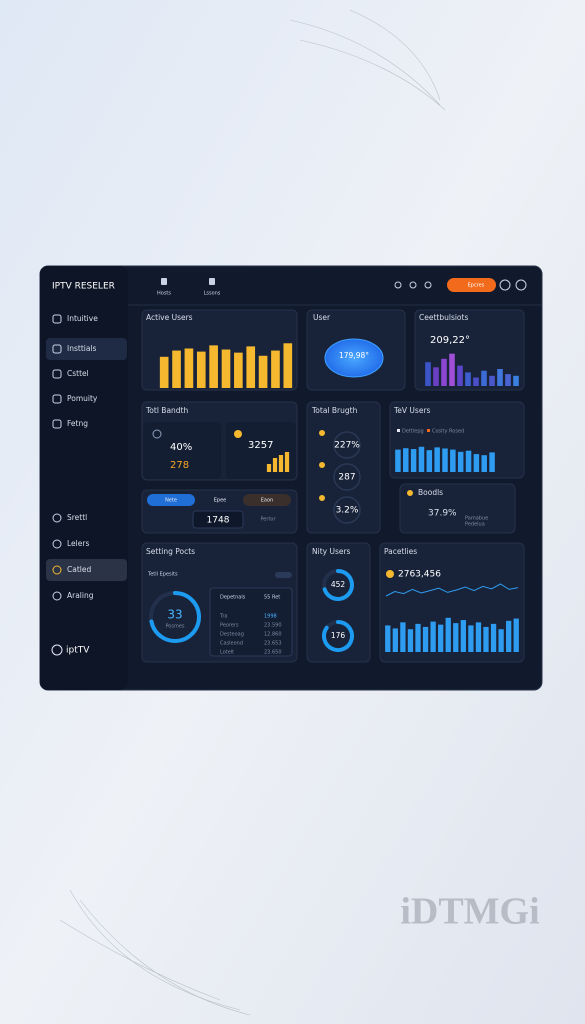 The width and height of the screenshot is (585, 1024). Describe the element at coordinates (476, 519) in the screenshot. I see `legend-item: Pamabue` at that location.